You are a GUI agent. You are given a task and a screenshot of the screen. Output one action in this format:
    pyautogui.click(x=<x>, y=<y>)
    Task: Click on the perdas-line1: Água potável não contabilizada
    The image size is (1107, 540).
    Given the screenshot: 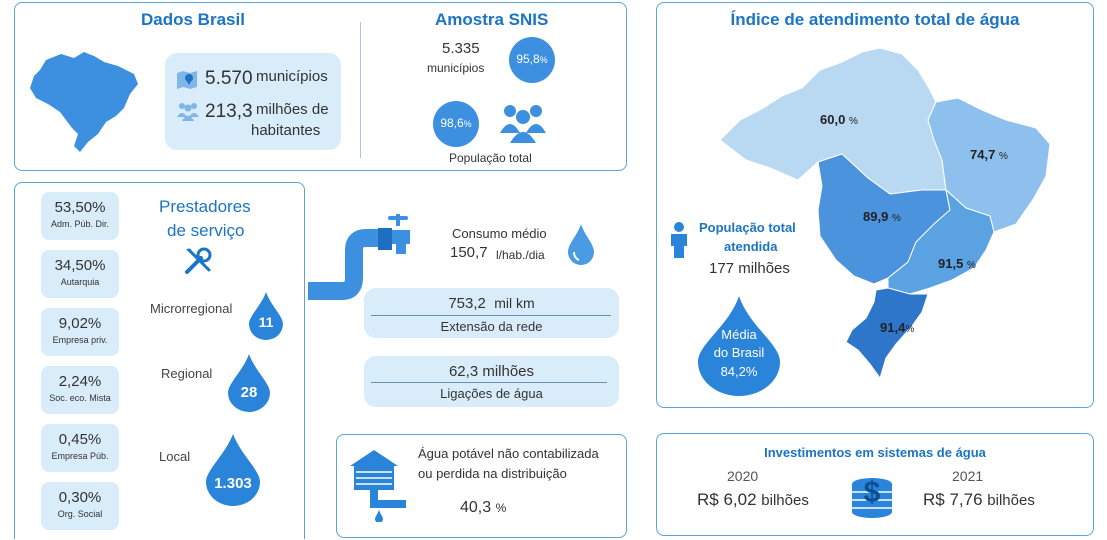 What is the action you would take?
    pyautogui.click(x=508, y=453)
    